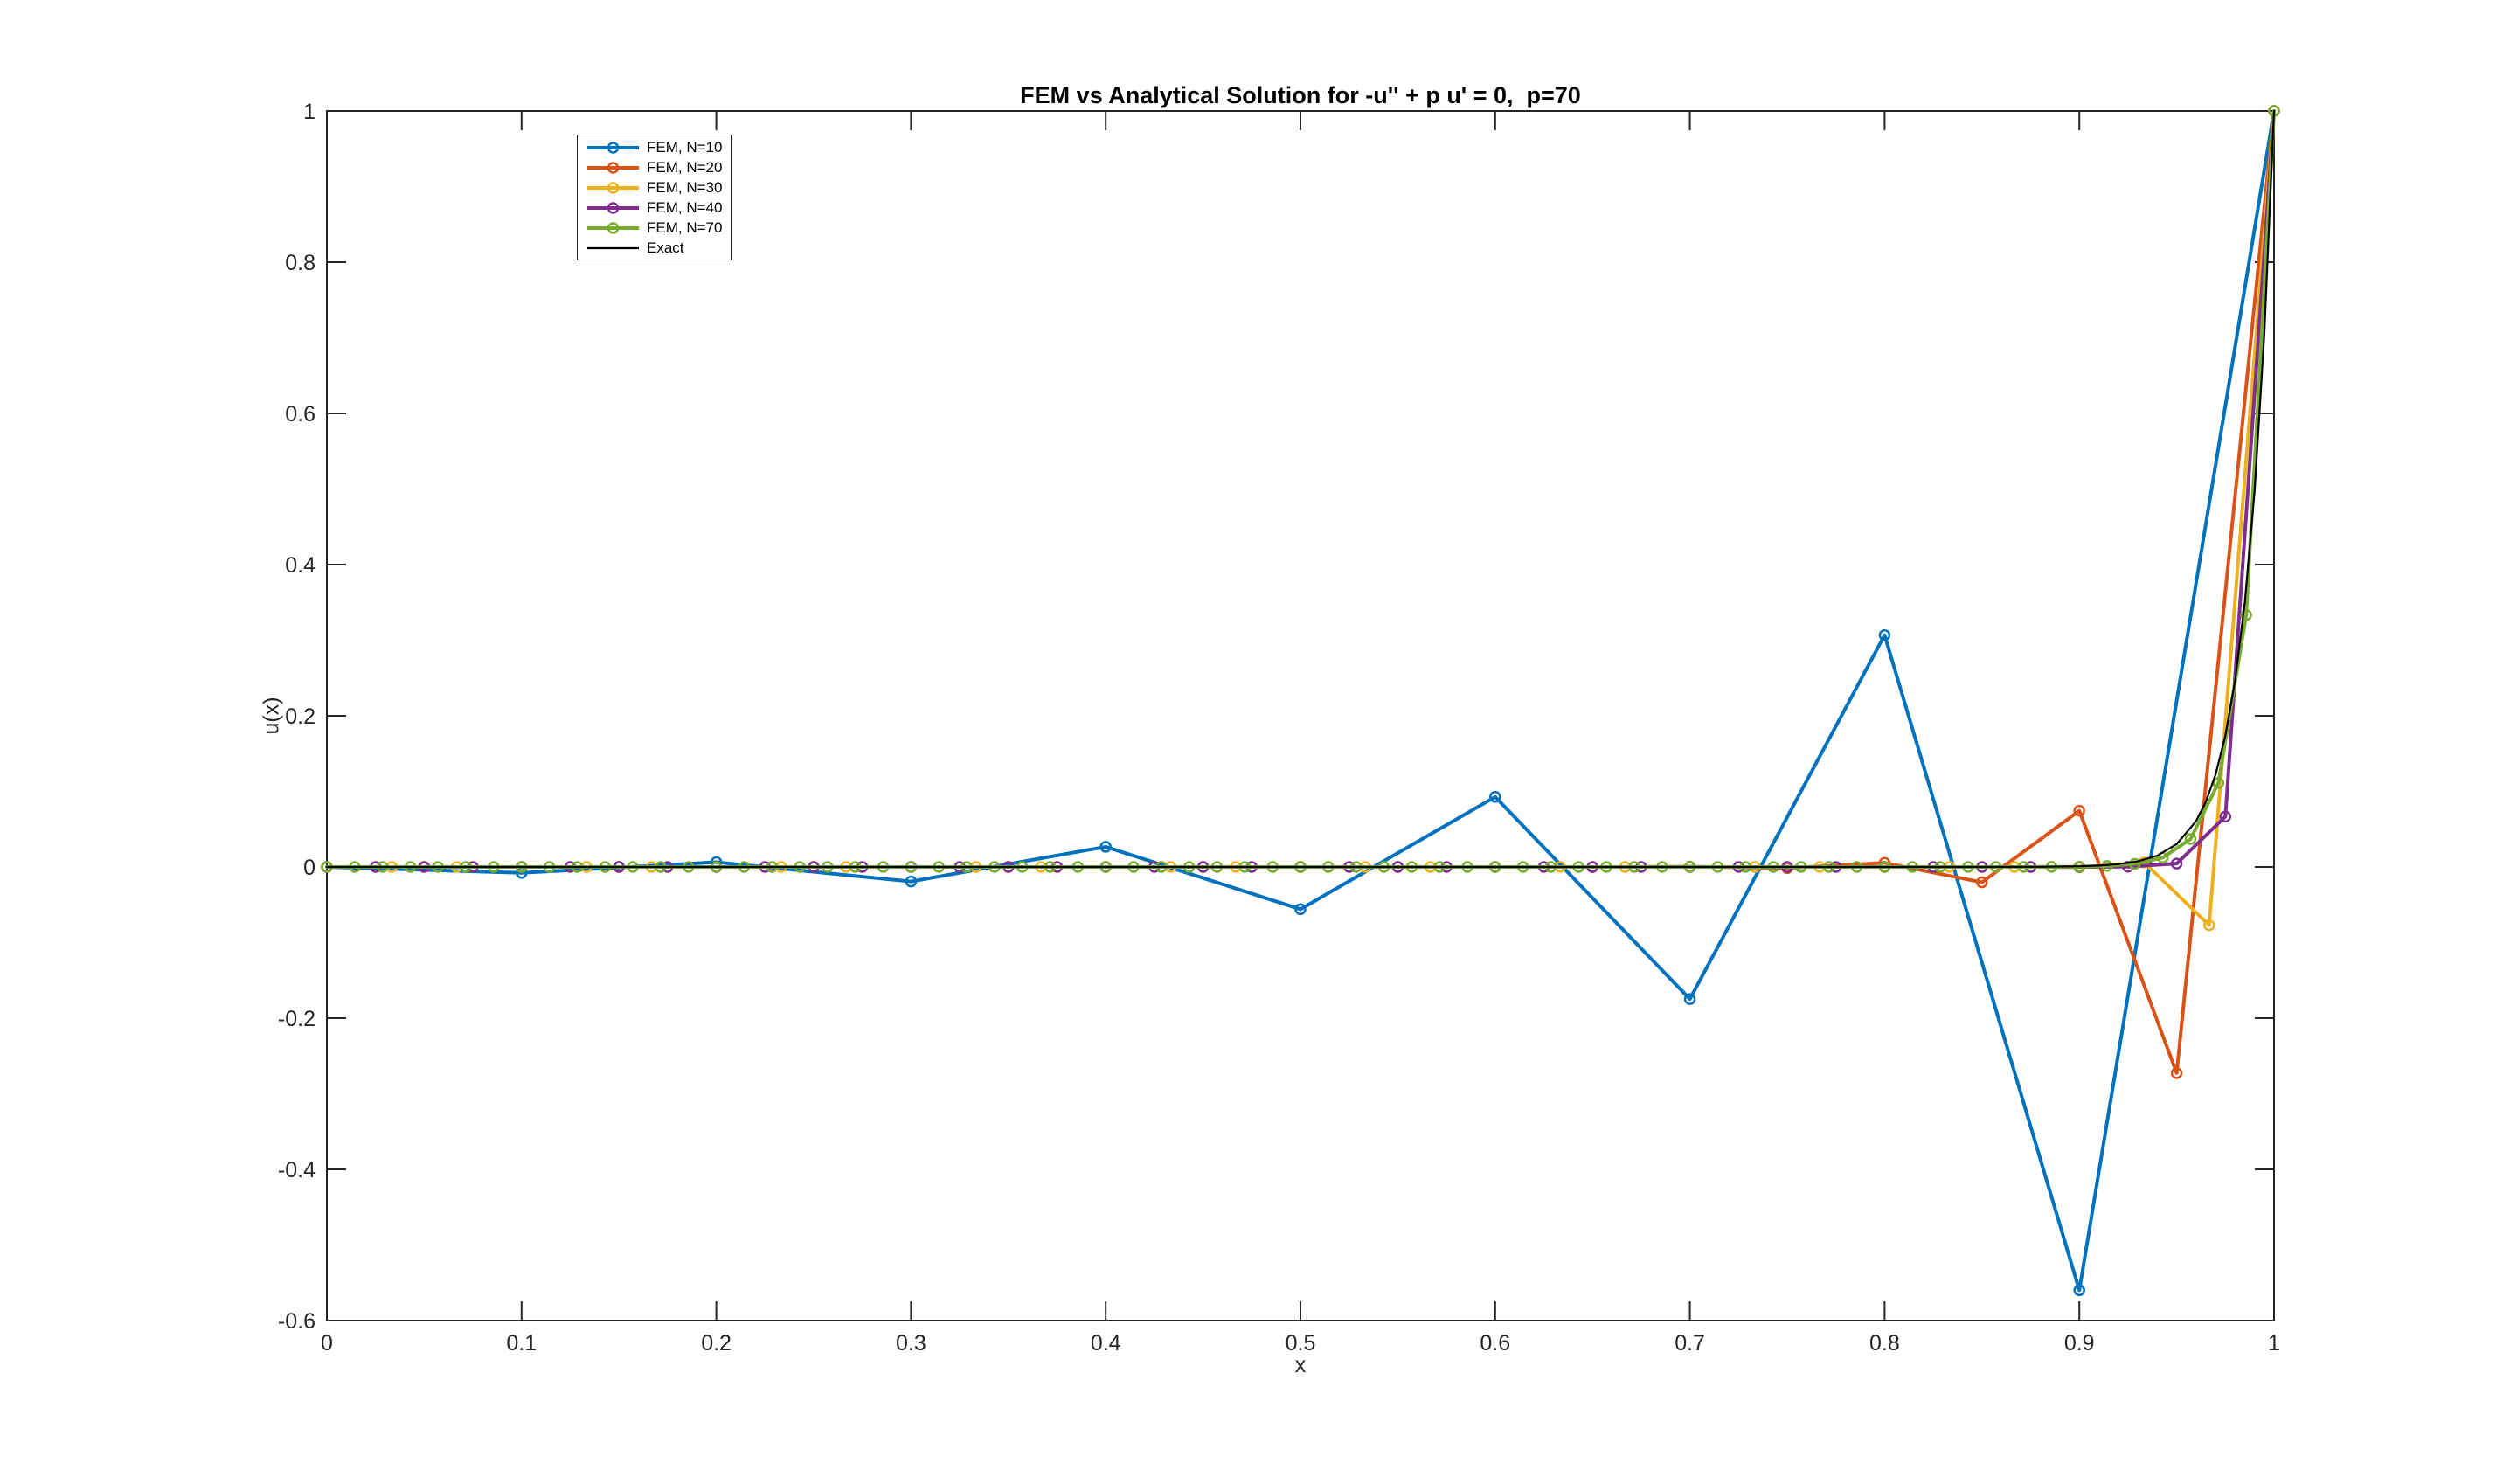  Describe the element at coordinates (300, 414) in the screenshot. I see `y-tick-label: 0.6` at that location.